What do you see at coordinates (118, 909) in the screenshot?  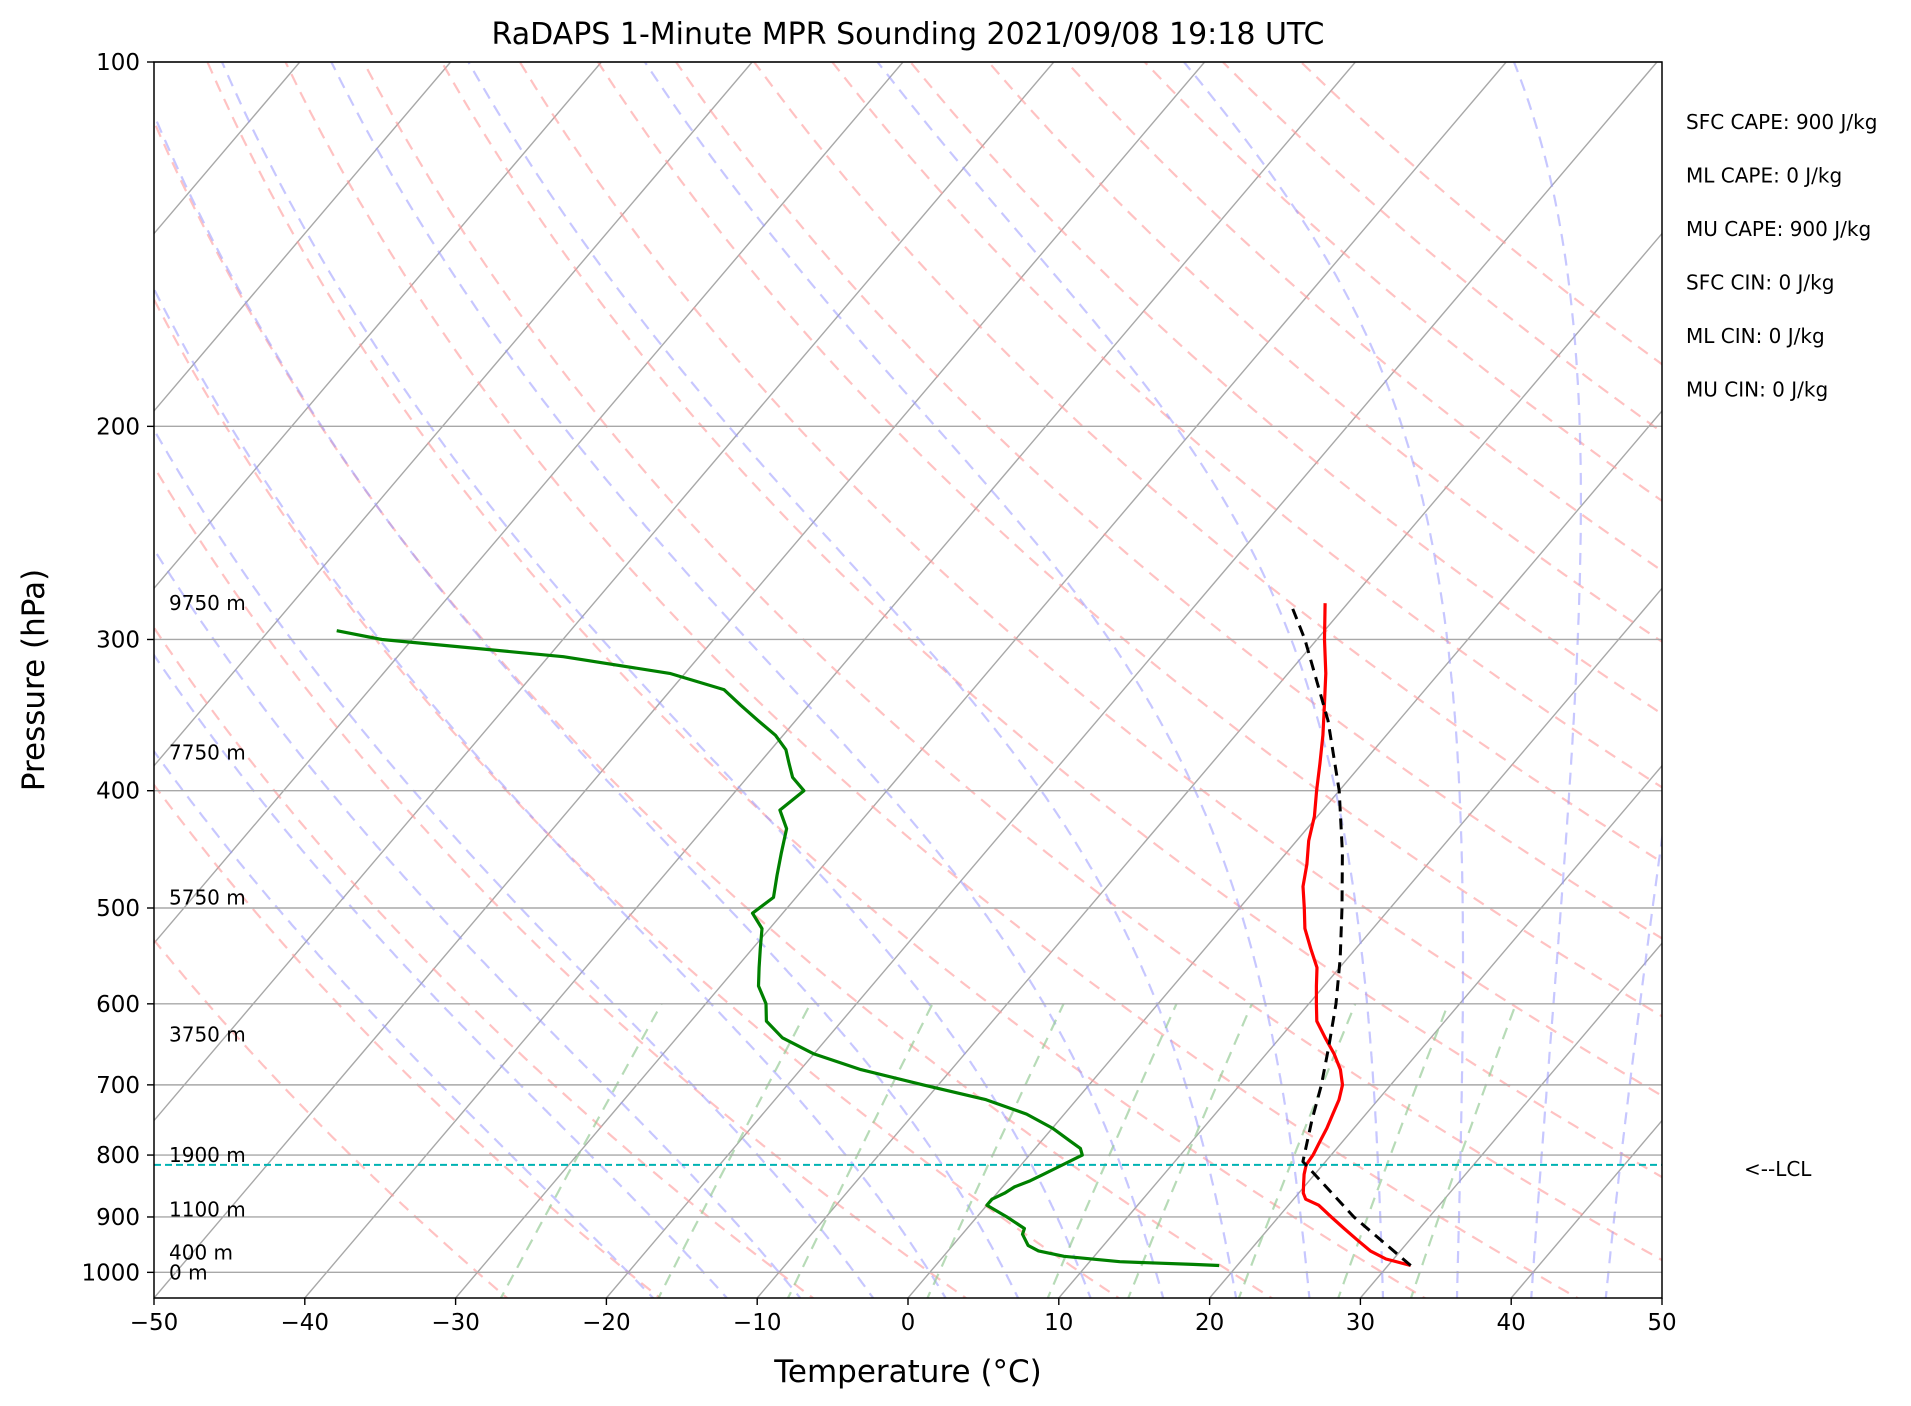 I see `y-tick-label: 500` at bounding box center [118, 909].